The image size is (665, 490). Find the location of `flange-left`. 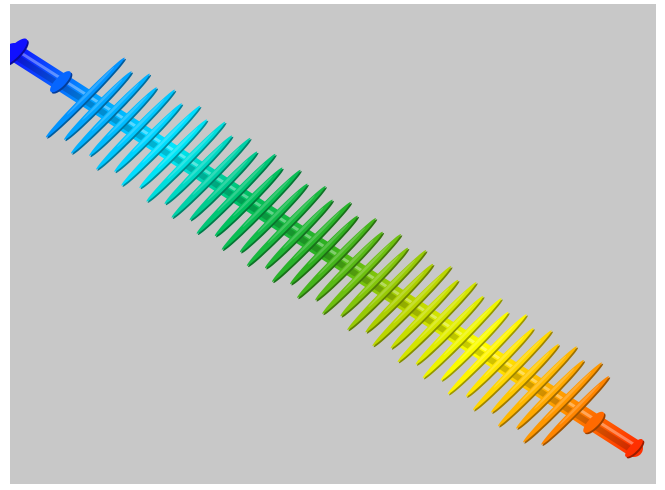

flange-left is located at coordinates (61, 82).